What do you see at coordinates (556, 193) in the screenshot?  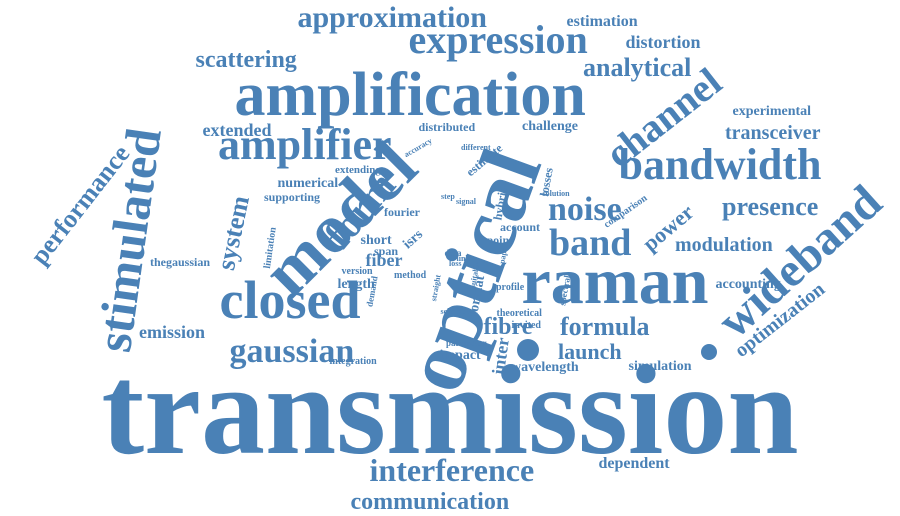 I see `word-solution: solution` at bounding box center [556, 193].